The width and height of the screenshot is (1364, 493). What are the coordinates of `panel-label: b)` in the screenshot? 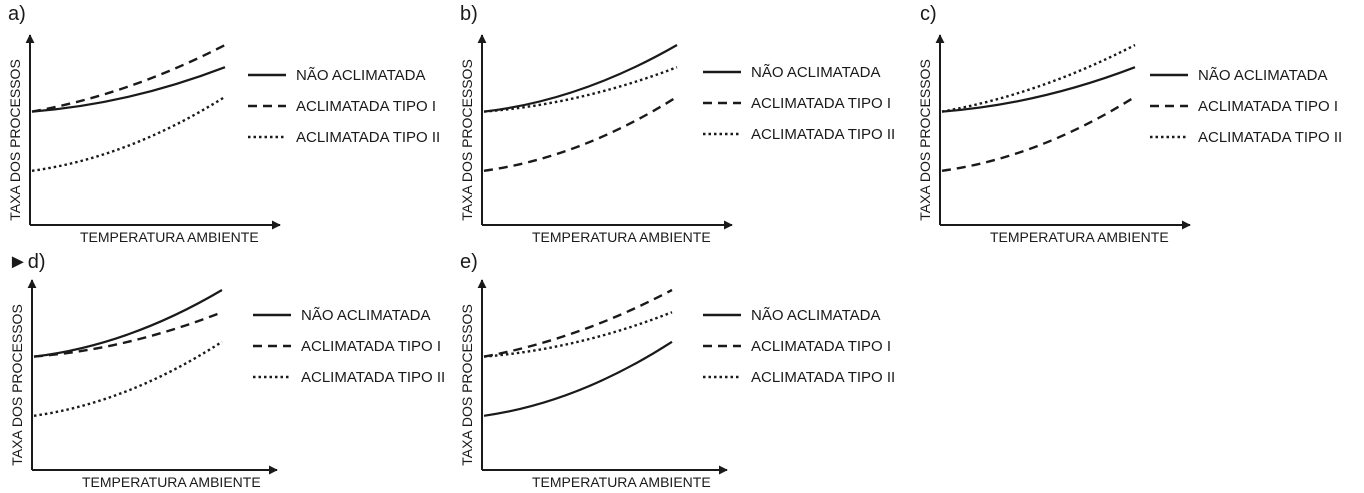 It's located at (469, 14).